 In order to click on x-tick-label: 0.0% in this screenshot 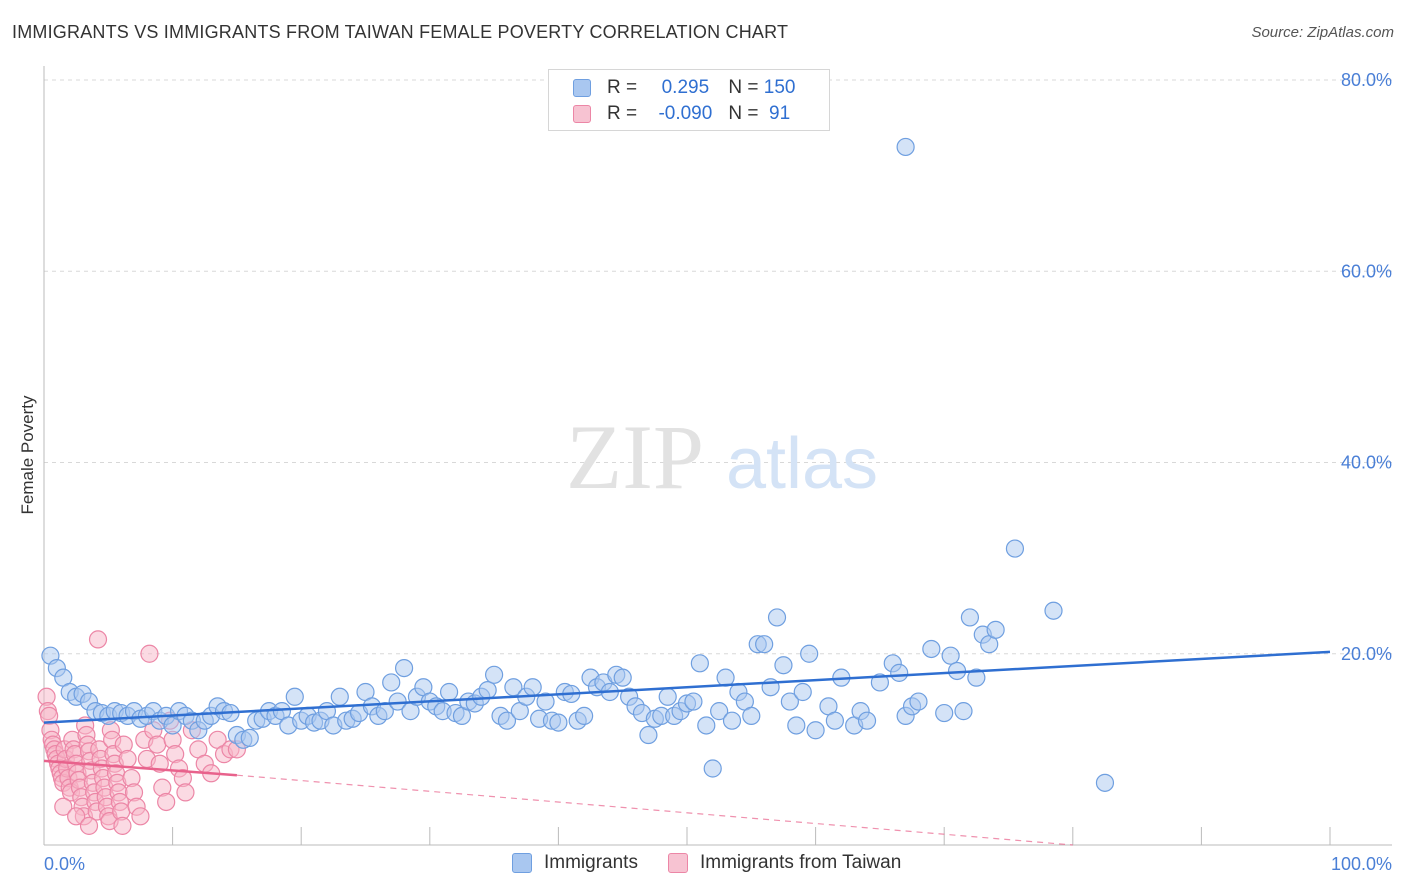, I will do `click(64, 864)`.